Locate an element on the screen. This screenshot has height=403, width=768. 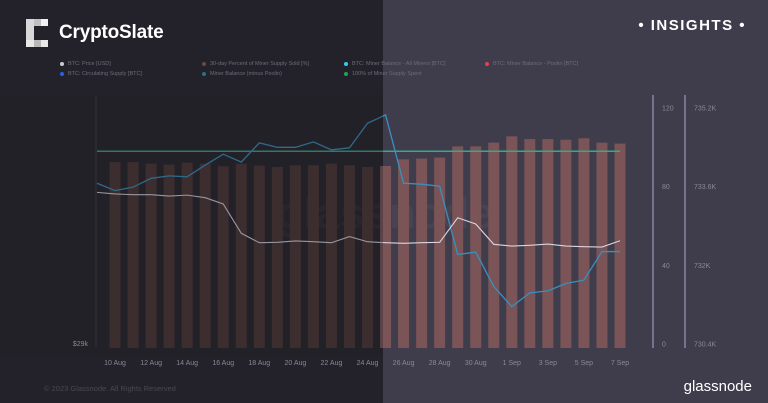
legend-item: 100% of Miner Supply Spent is located at coordinates (383, 74).